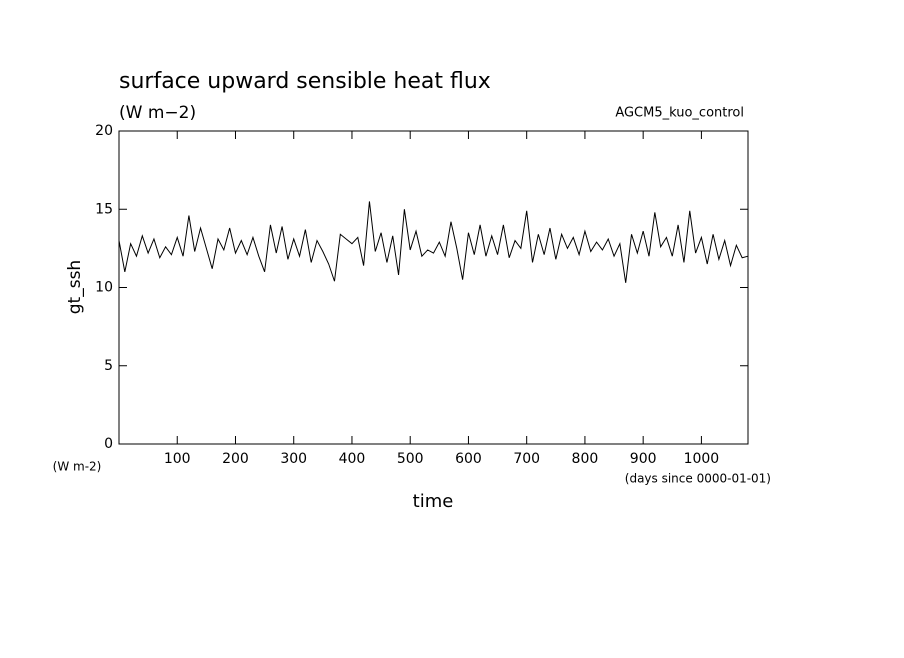 Image resolution: width=904 pixels, height=658 pixels. I want to click on y-tick-label: 0, so click(108, 444).